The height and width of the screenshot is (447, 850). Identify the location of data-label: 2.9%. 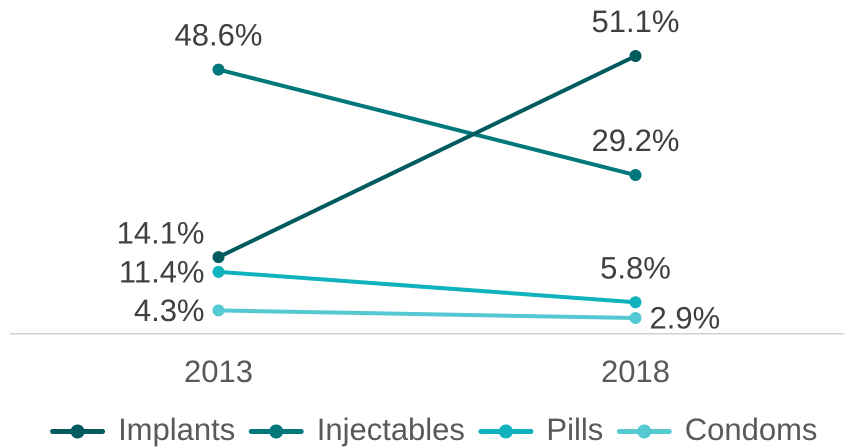
(685, 318).